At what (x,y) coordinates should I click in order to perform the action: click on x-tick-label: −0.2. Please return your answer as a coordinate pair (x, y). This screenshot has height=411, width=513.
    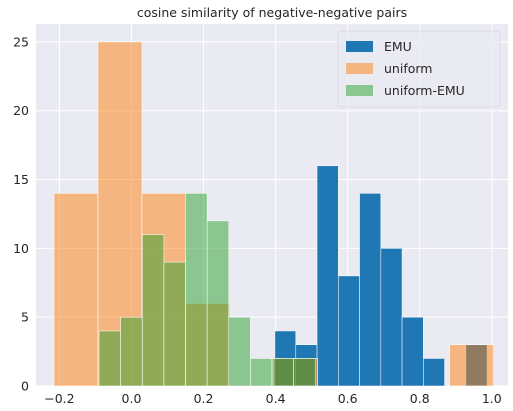
    Looking at the image, I should click on (59, 398).